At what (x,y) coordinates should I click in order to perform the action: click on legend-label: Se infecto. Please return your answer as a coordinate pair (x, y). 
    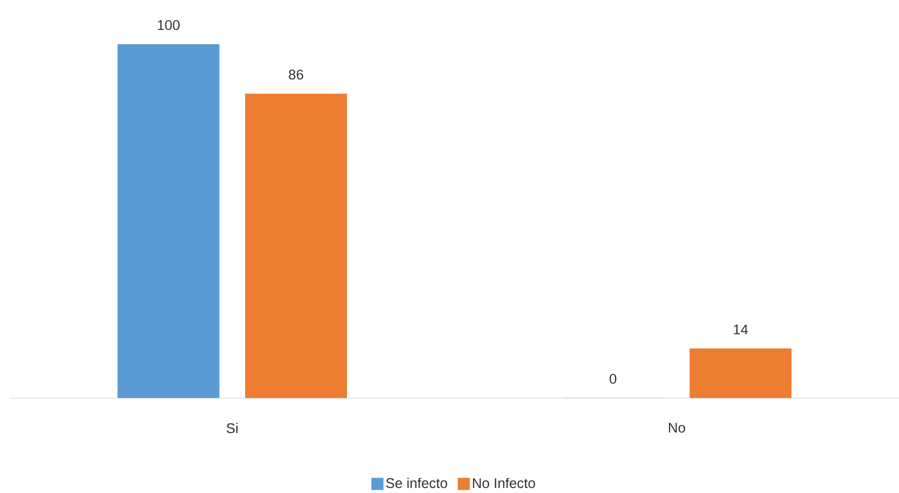
    Looking at the image, I should click on (417, 483).